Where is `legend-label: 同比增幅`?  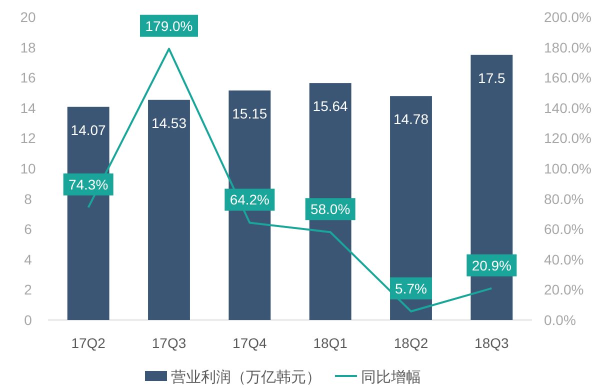 legend-label: 同比增幅 is located at coordinates (391, 377).